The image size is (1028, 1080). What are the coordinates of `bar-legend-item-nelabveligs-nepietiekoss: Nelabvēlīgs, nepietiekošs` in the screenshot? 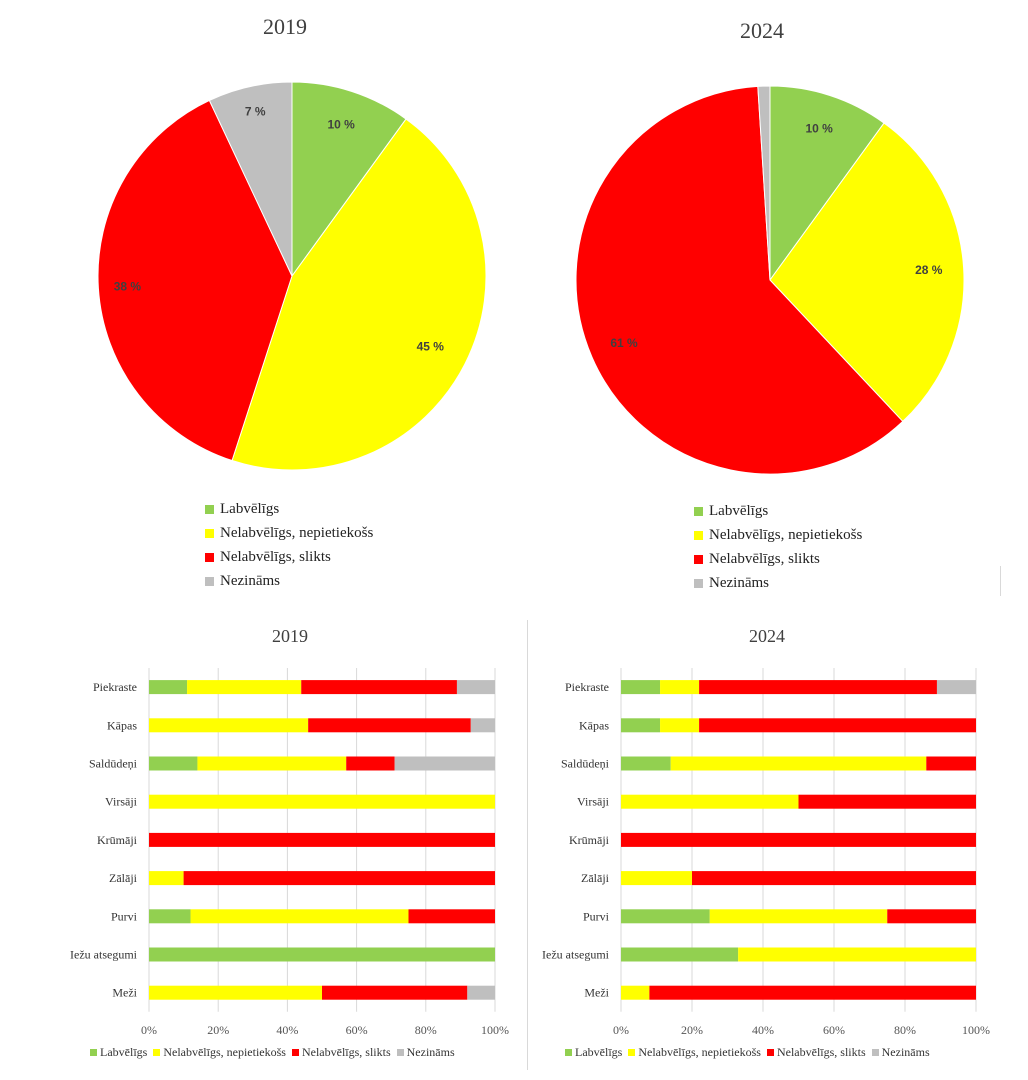 It's located at (219, 1052).